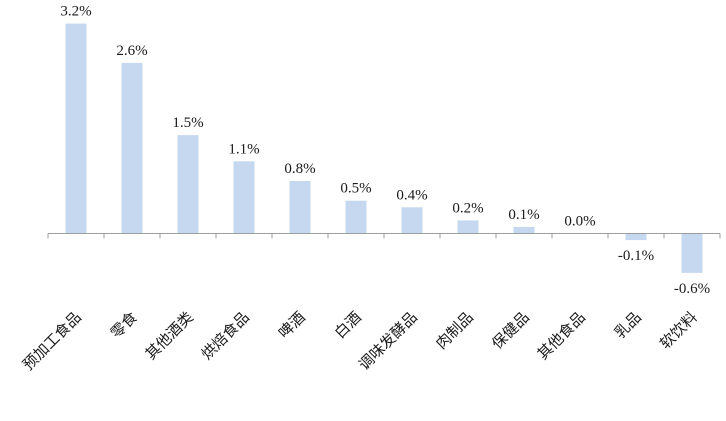  What do you see at coordinates (225, 335) in the screenshot?
I see `category-label-4: 烘焙食品` at bounding box center [225, 335].